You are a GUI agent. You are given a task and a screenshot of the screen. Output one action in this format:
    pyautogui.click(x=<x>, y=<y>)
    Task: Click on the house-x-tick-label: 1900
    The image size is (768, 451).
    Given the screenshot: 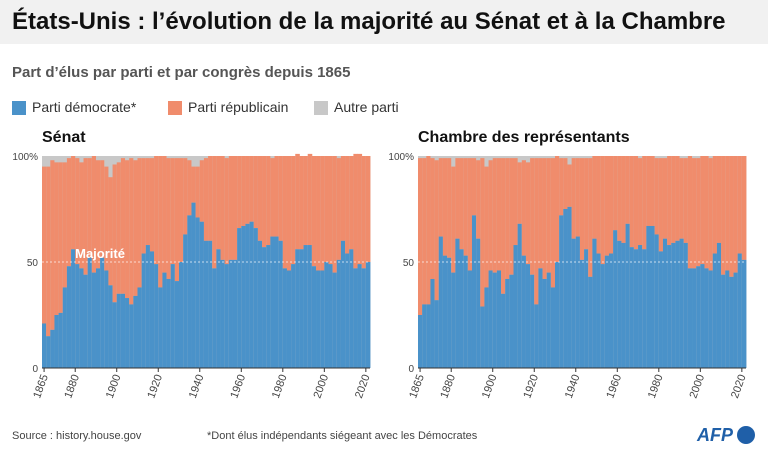 What is the action you would take?
    pyautogui.click(x=490, y=386)
    